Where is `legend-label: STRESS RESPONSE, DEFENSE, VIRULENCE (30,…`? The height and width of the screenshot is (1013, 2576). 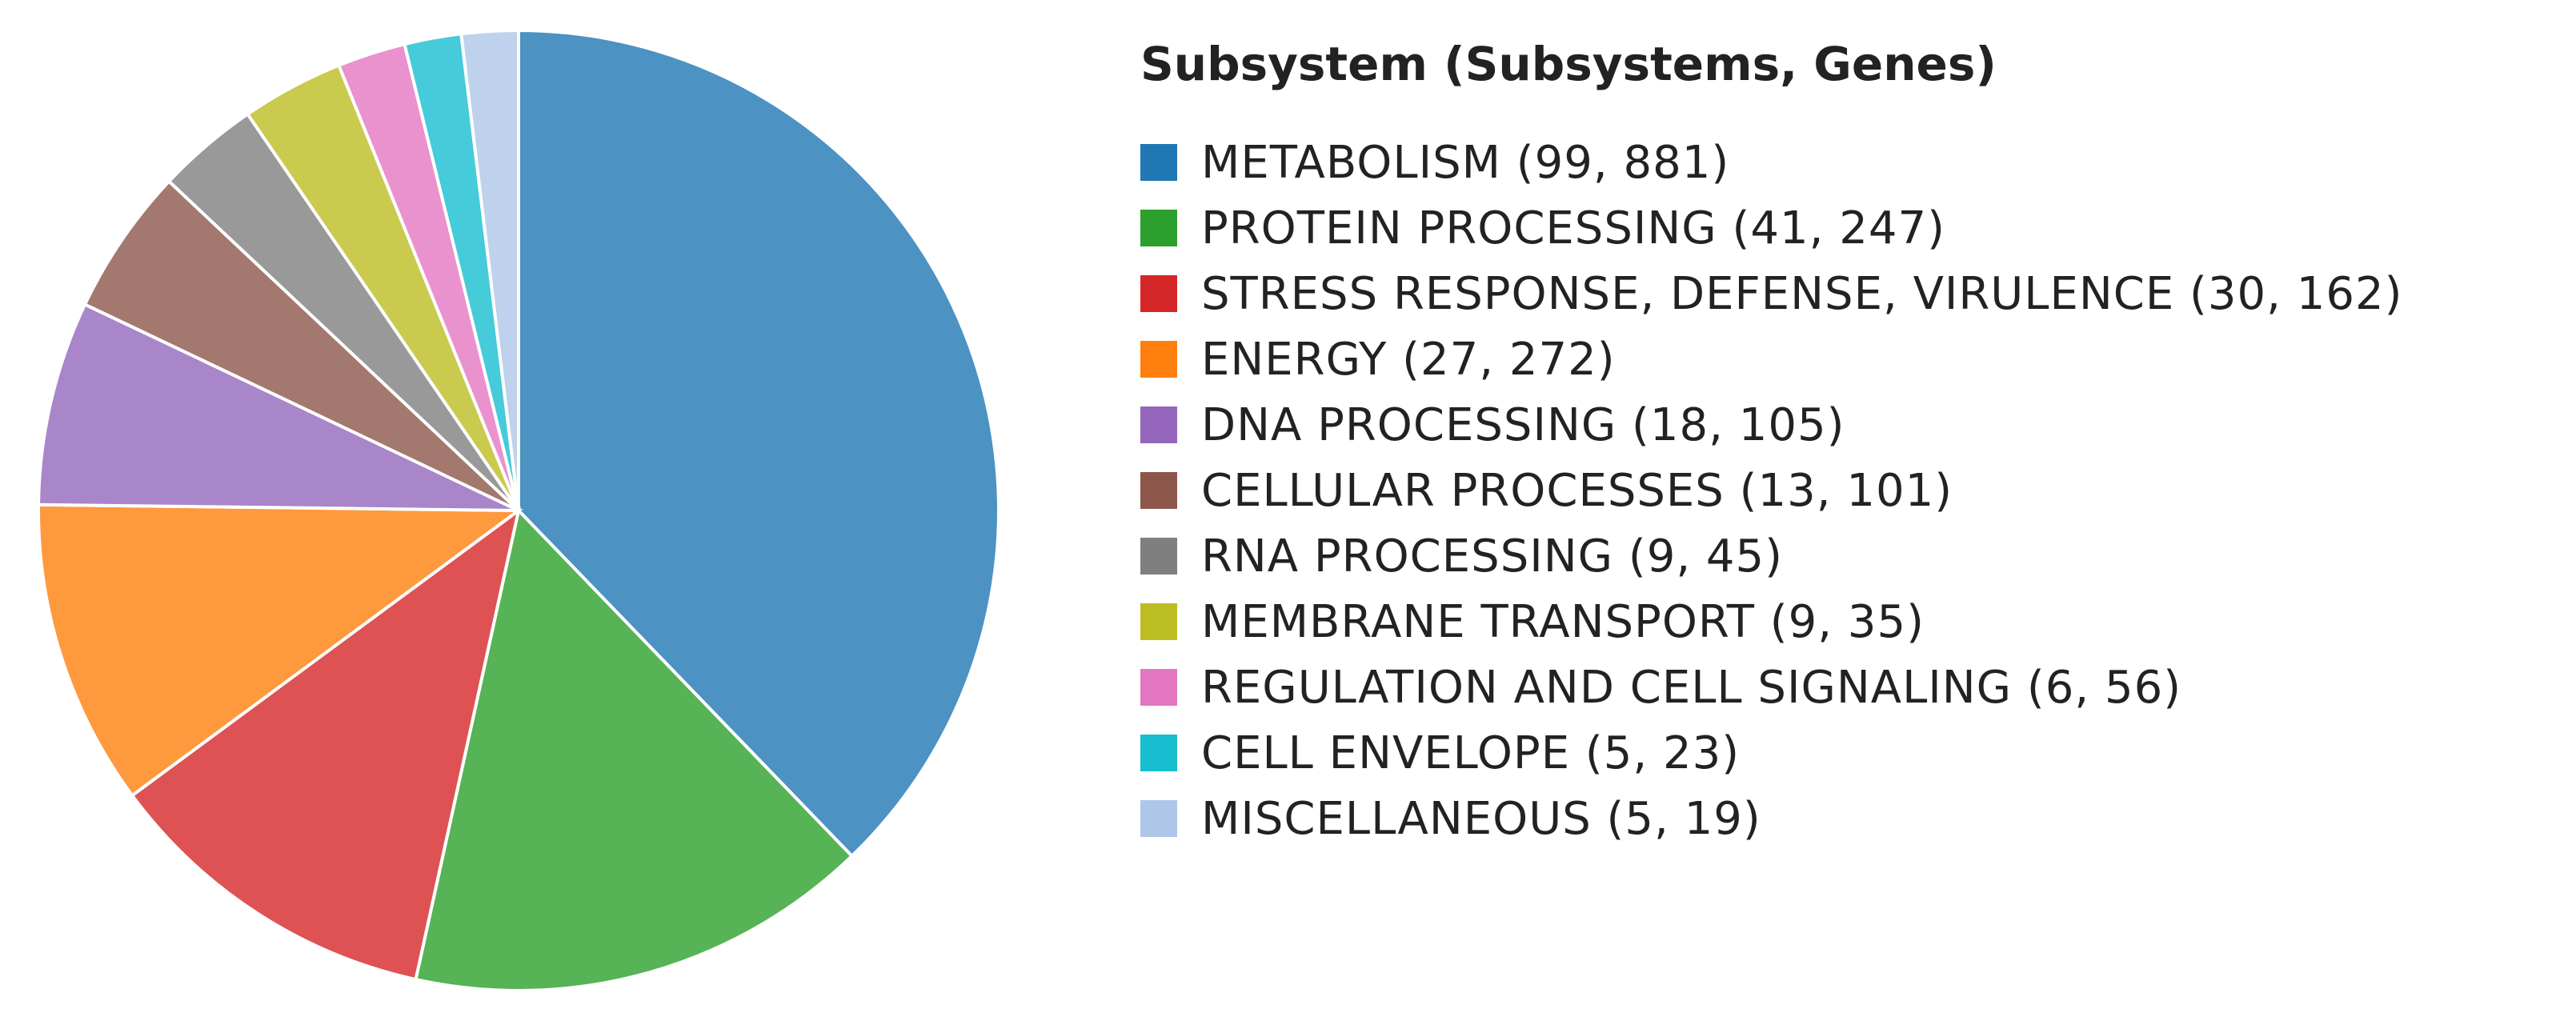 legend-label: STRESS RESPONSE, DEFENSE, VIRULENCE (30,… is located at coordinates (1802, 293).